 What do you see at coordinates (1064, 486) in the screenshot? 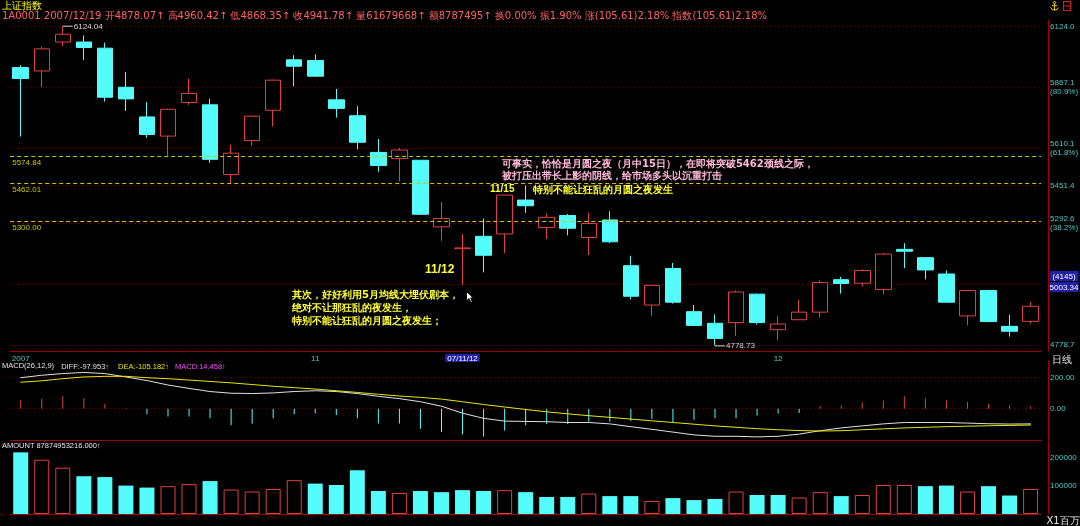
I see `y-tick-label: 100000` at bounding box center [1064, 486].